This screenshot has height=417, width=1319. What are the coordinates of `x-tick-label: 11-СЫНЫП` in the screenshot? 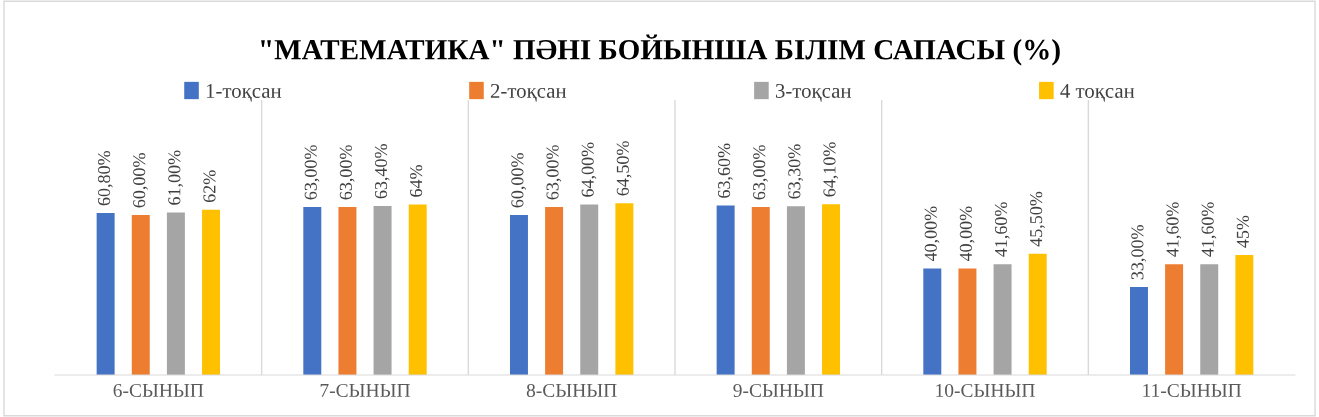 It's located at (1192, 390).